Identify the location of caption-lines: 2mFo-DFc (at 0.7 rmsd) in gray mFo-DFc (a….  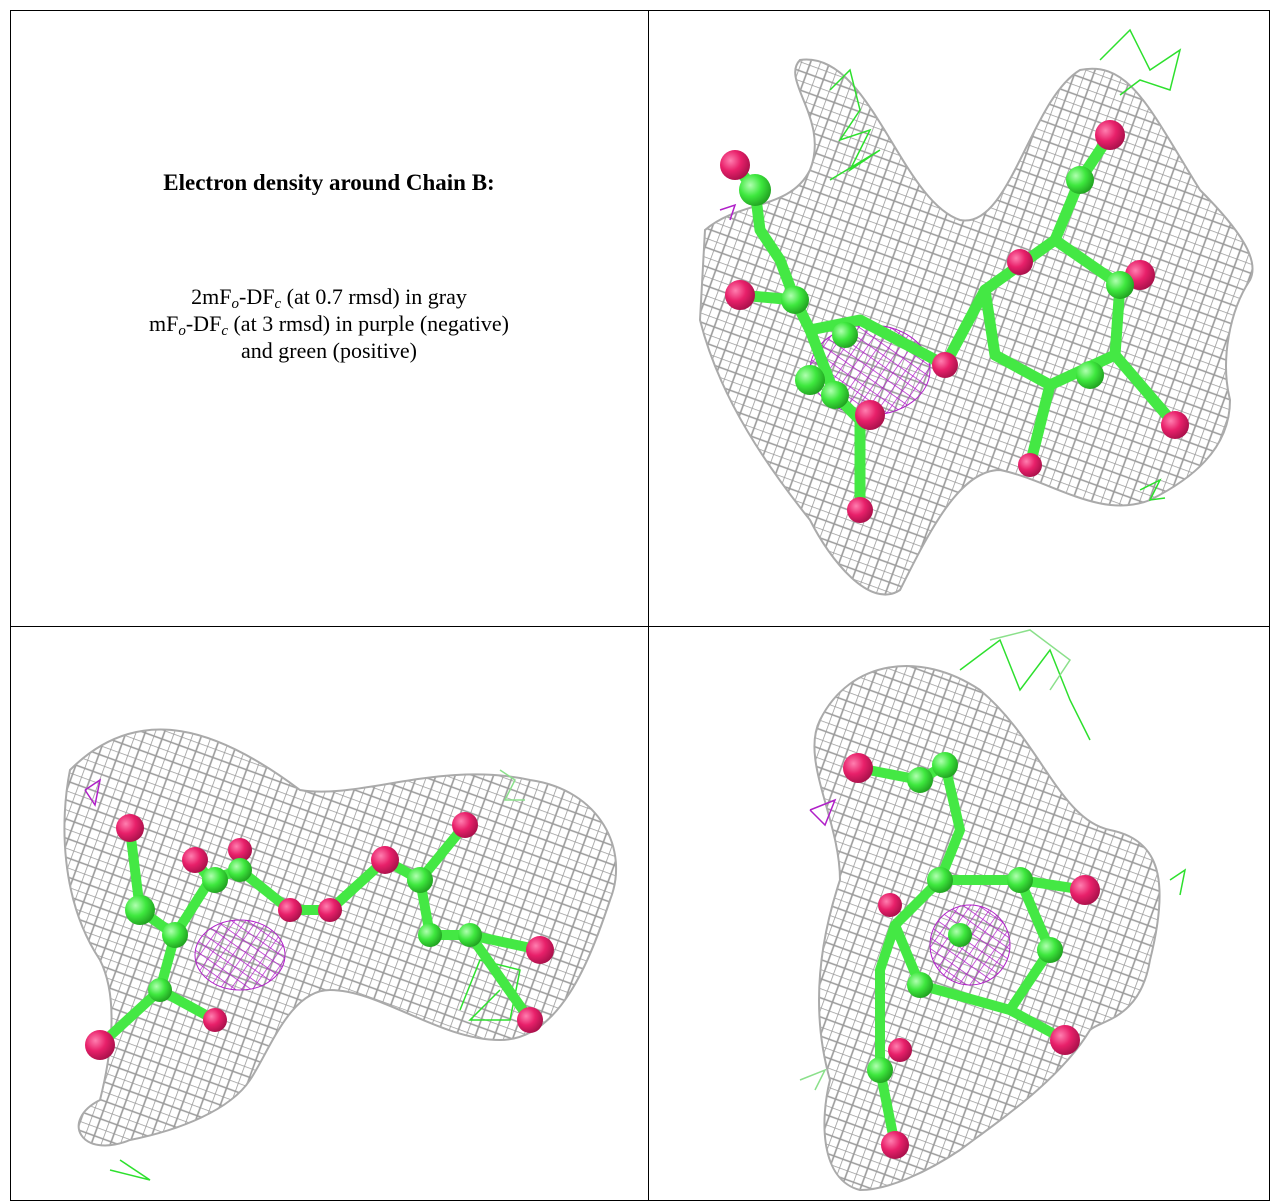
(329, 323).